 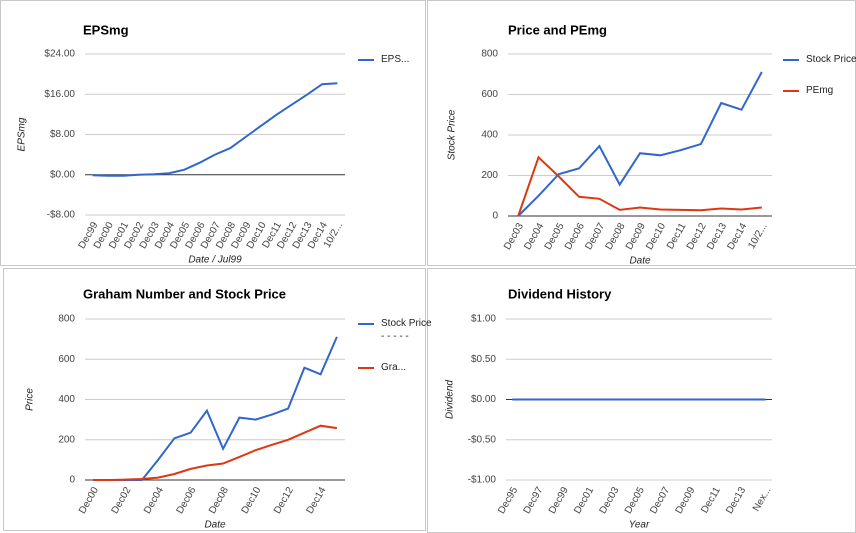 I want to click on y-tick-label: $0.50, so click(x=483, y=359).